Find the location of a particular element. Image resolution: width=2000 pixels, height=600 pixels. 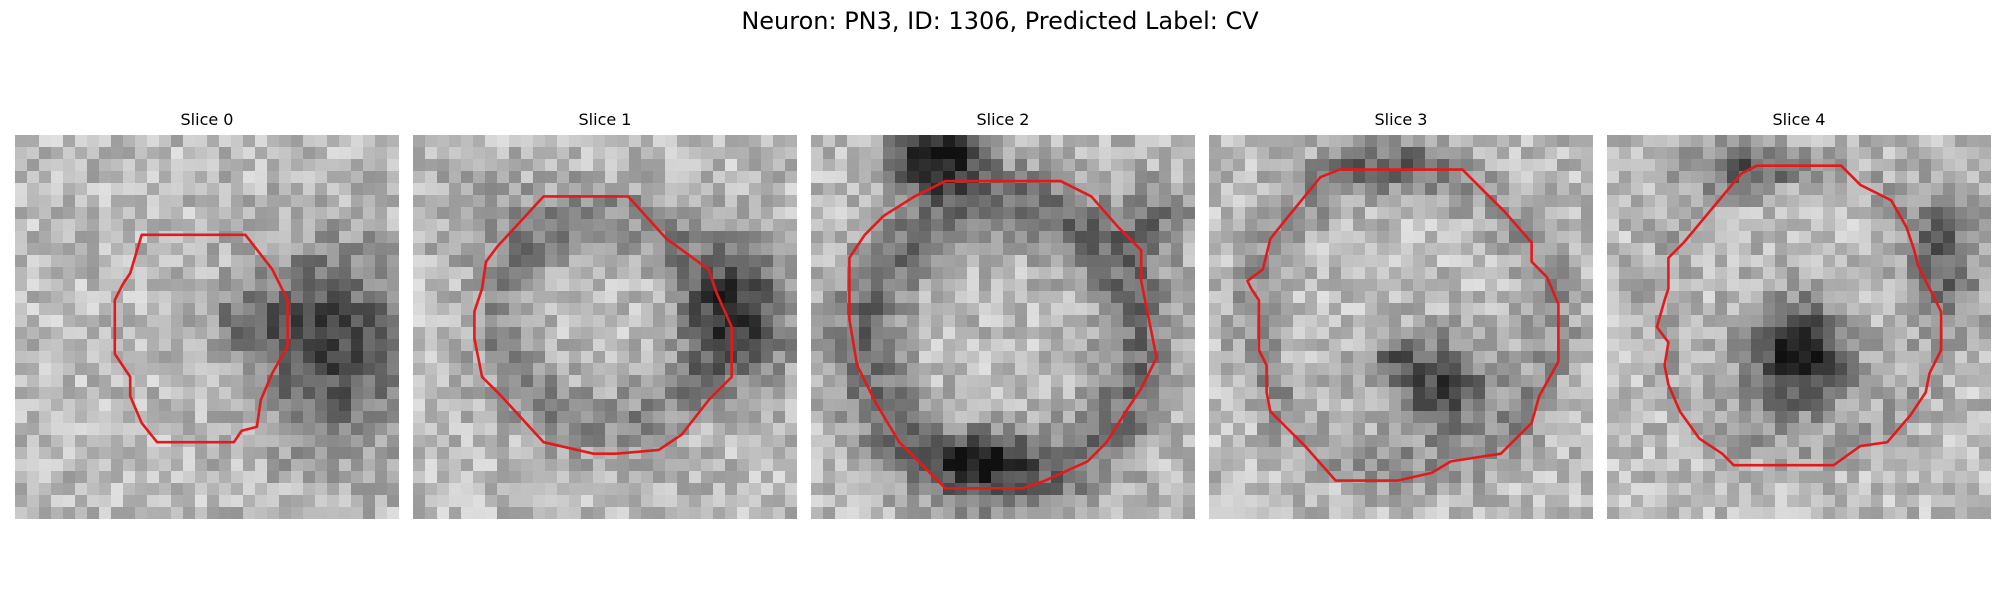

slice-panel-0: Slice 0 is located at coordinates (207, 313).